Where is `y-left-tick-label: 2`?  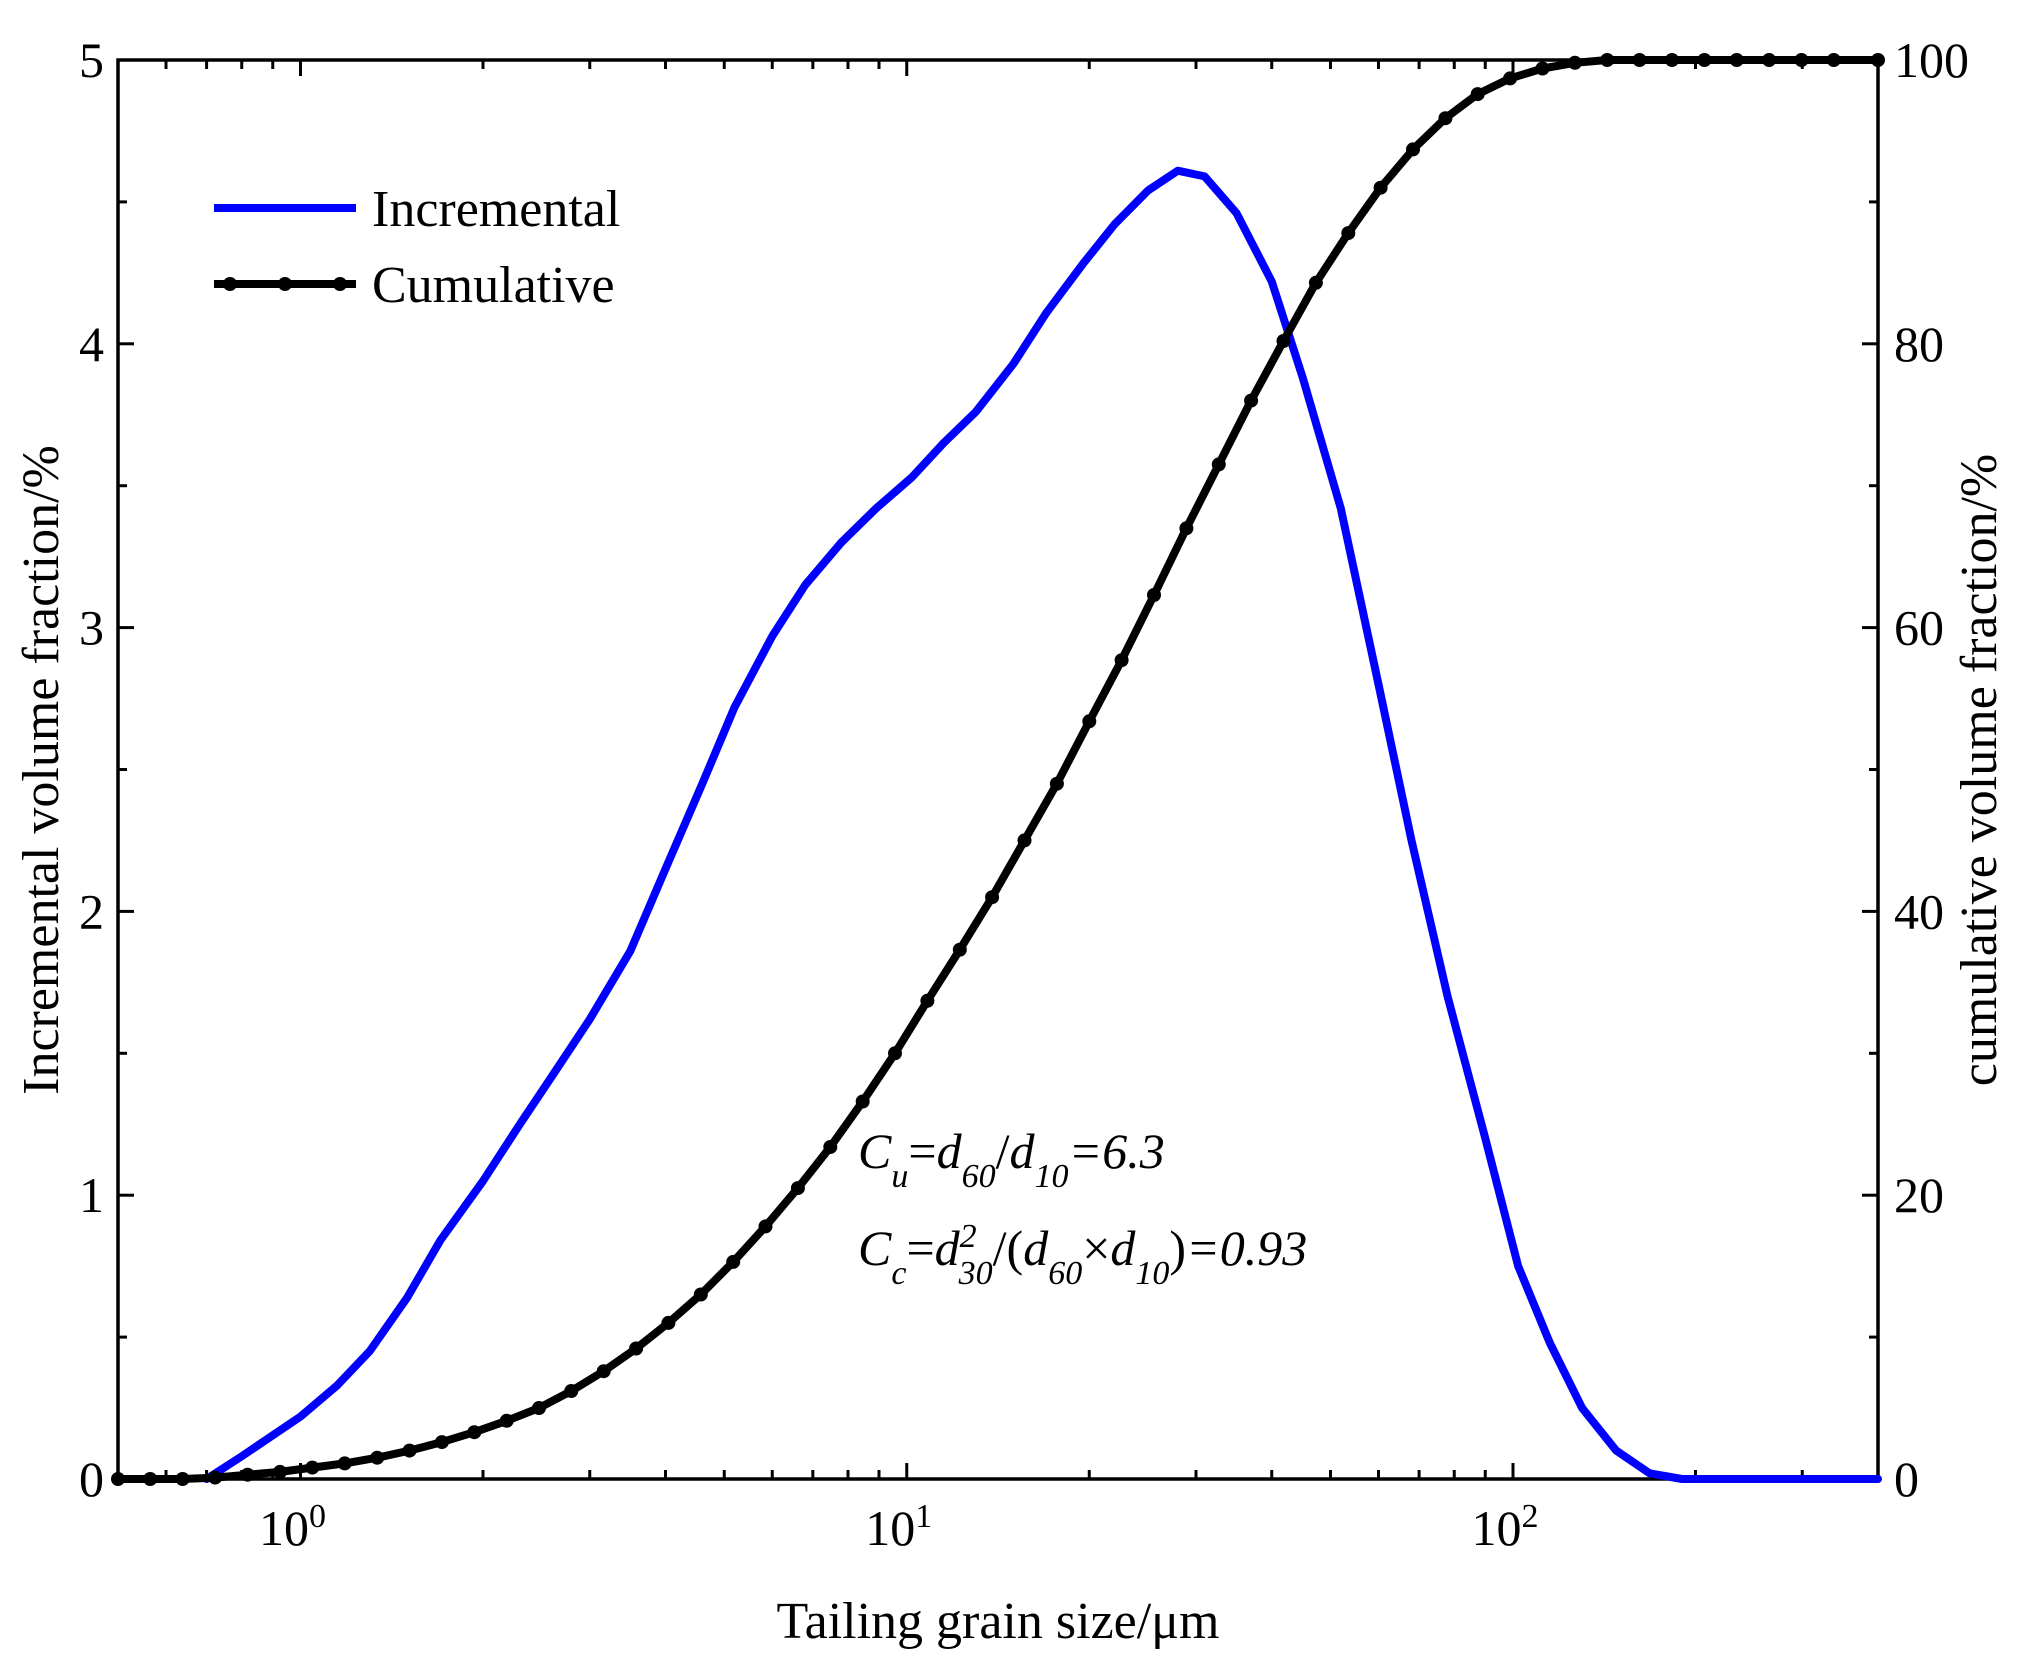
y-left-tick-label: 2 is located at coordinates (91, 911).